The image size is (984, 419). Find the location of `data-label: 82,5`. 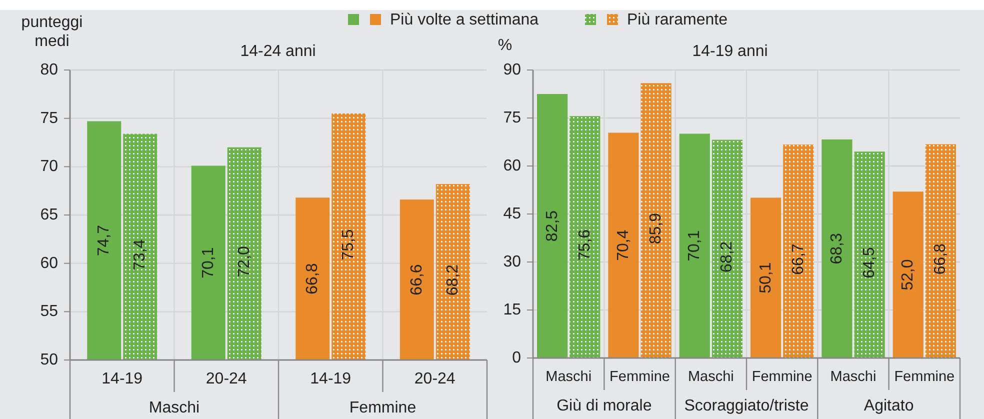

data-label: 82,5 is located at coordinates (552, 226).